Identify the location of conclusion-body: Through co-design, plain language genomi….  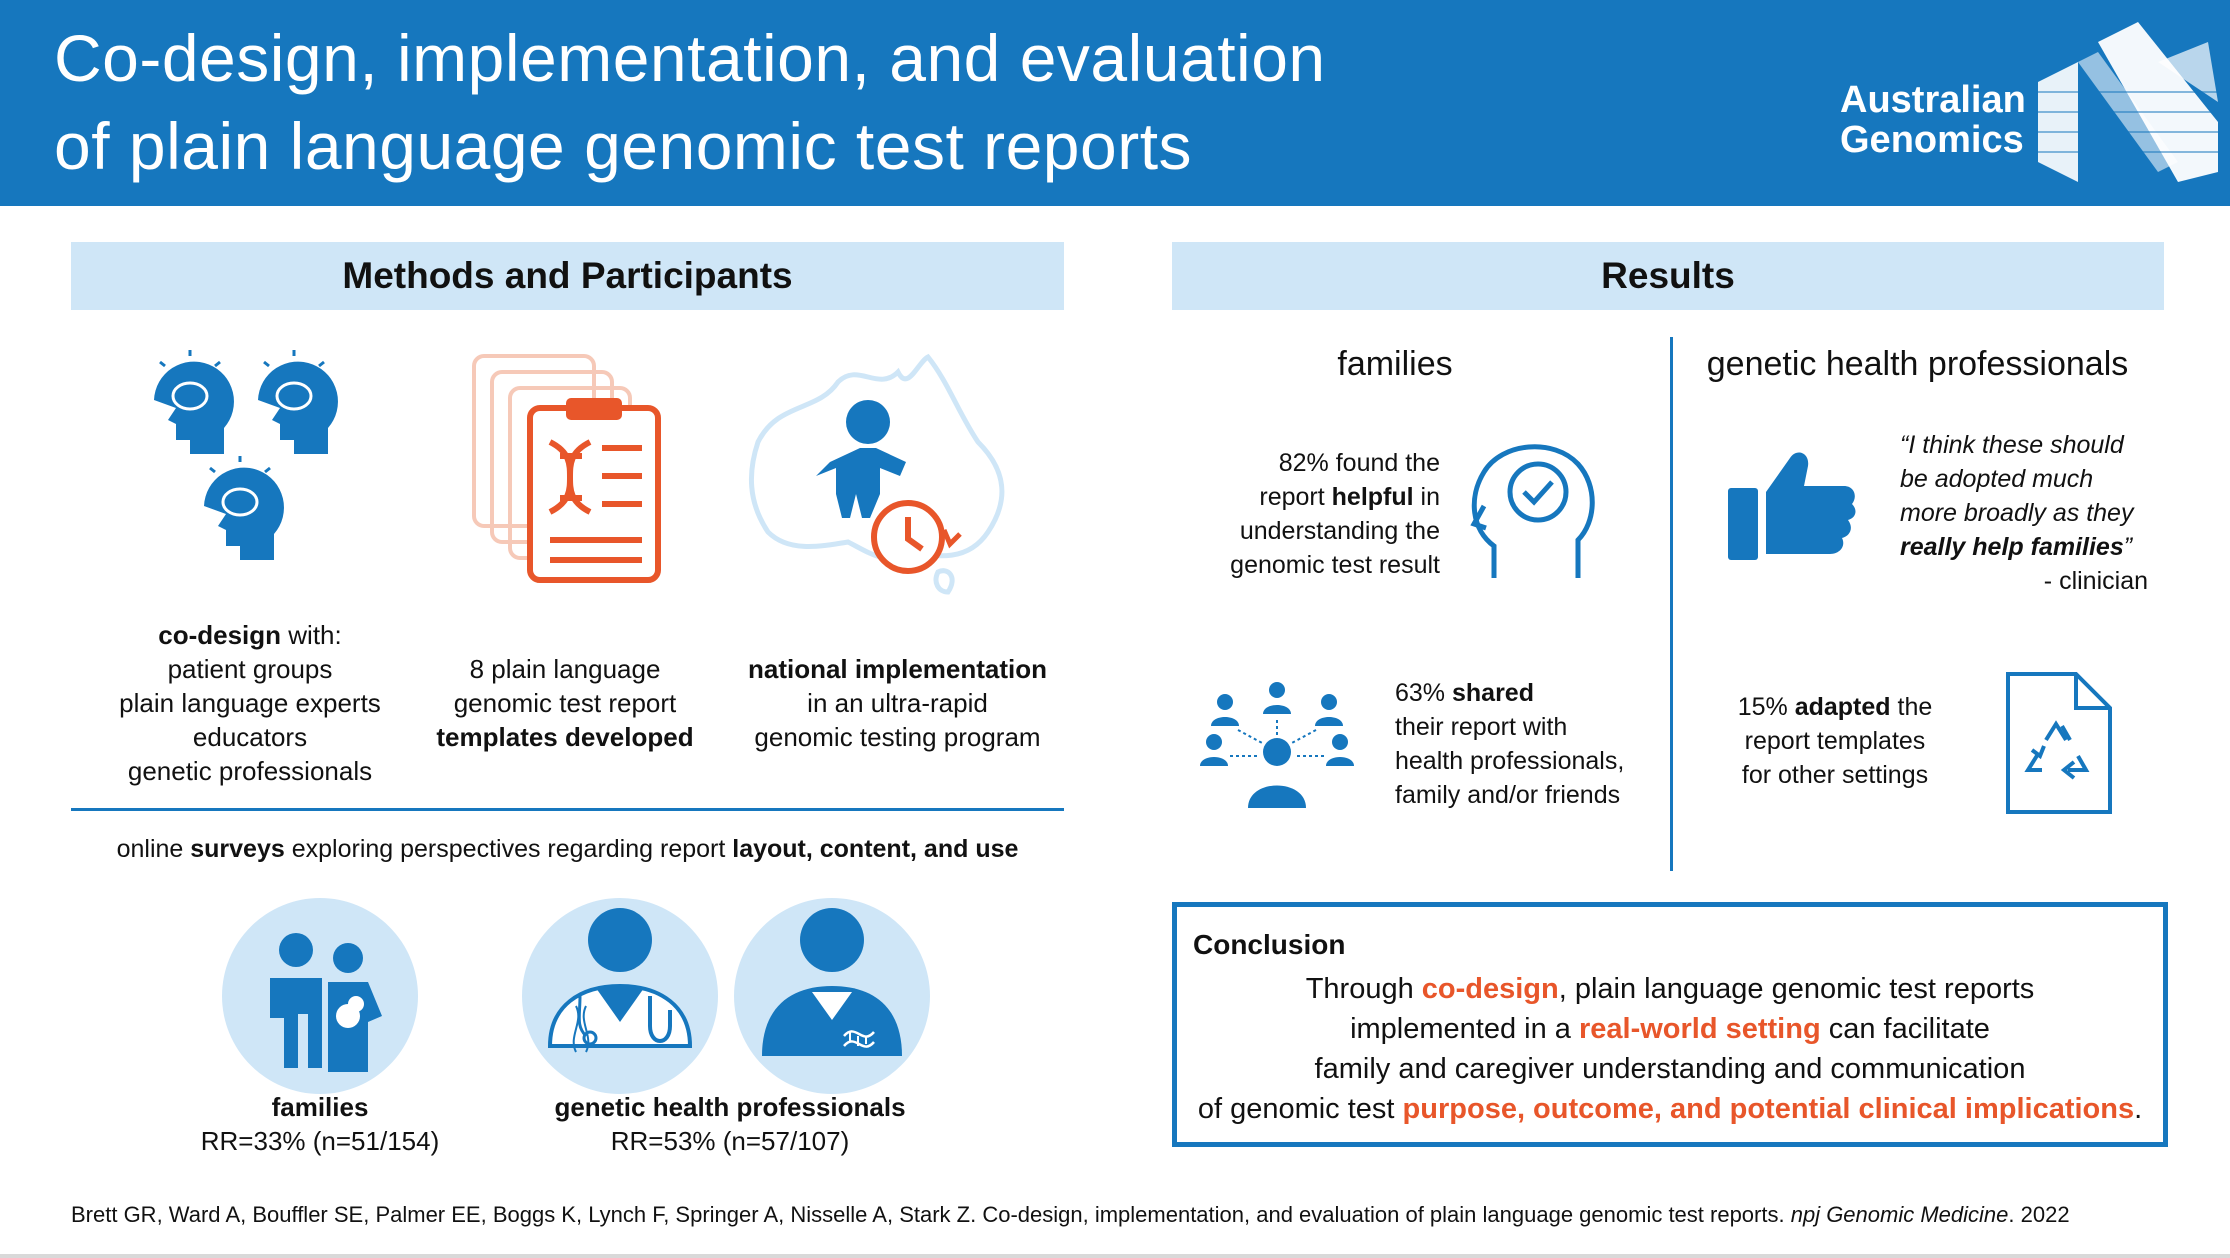
(1670, 1049).